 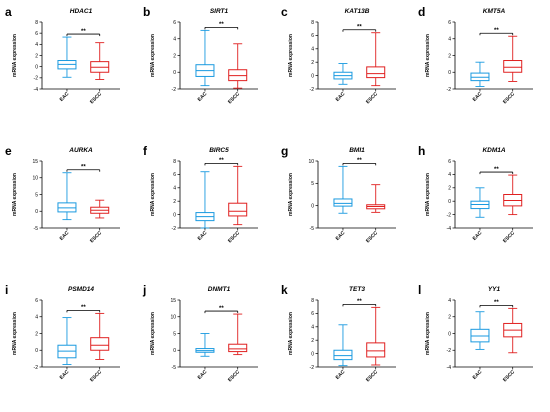 I want to click on panel-letter: e, so click(x=8, y=151).